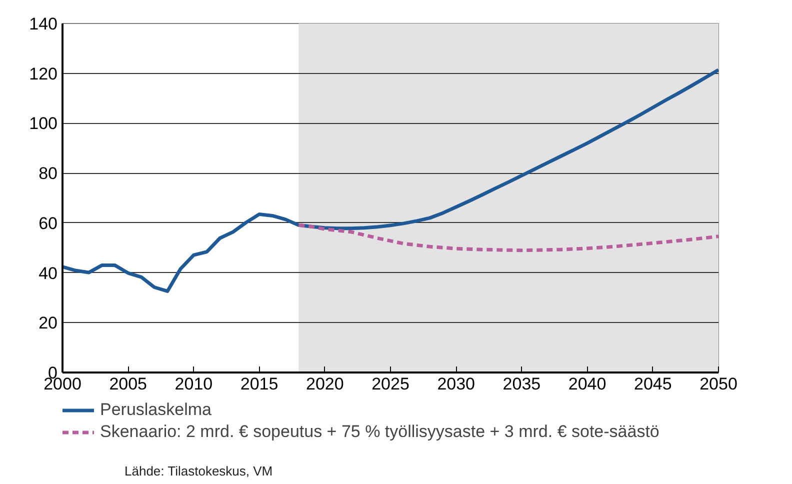  I want to click on x-tick-label: 2040, so click(587, 384).